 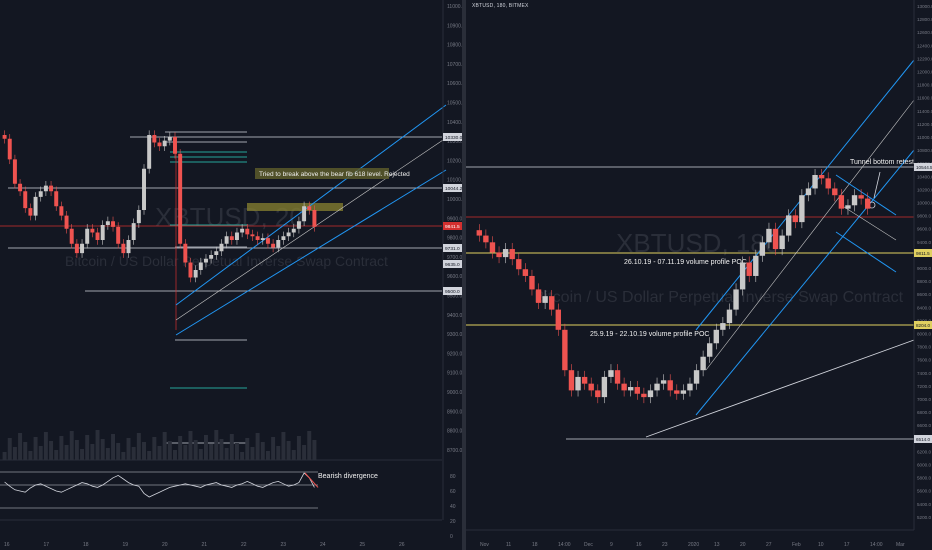 I want to click on right-time-axis-label: Mar, so click(x=900, y=545).